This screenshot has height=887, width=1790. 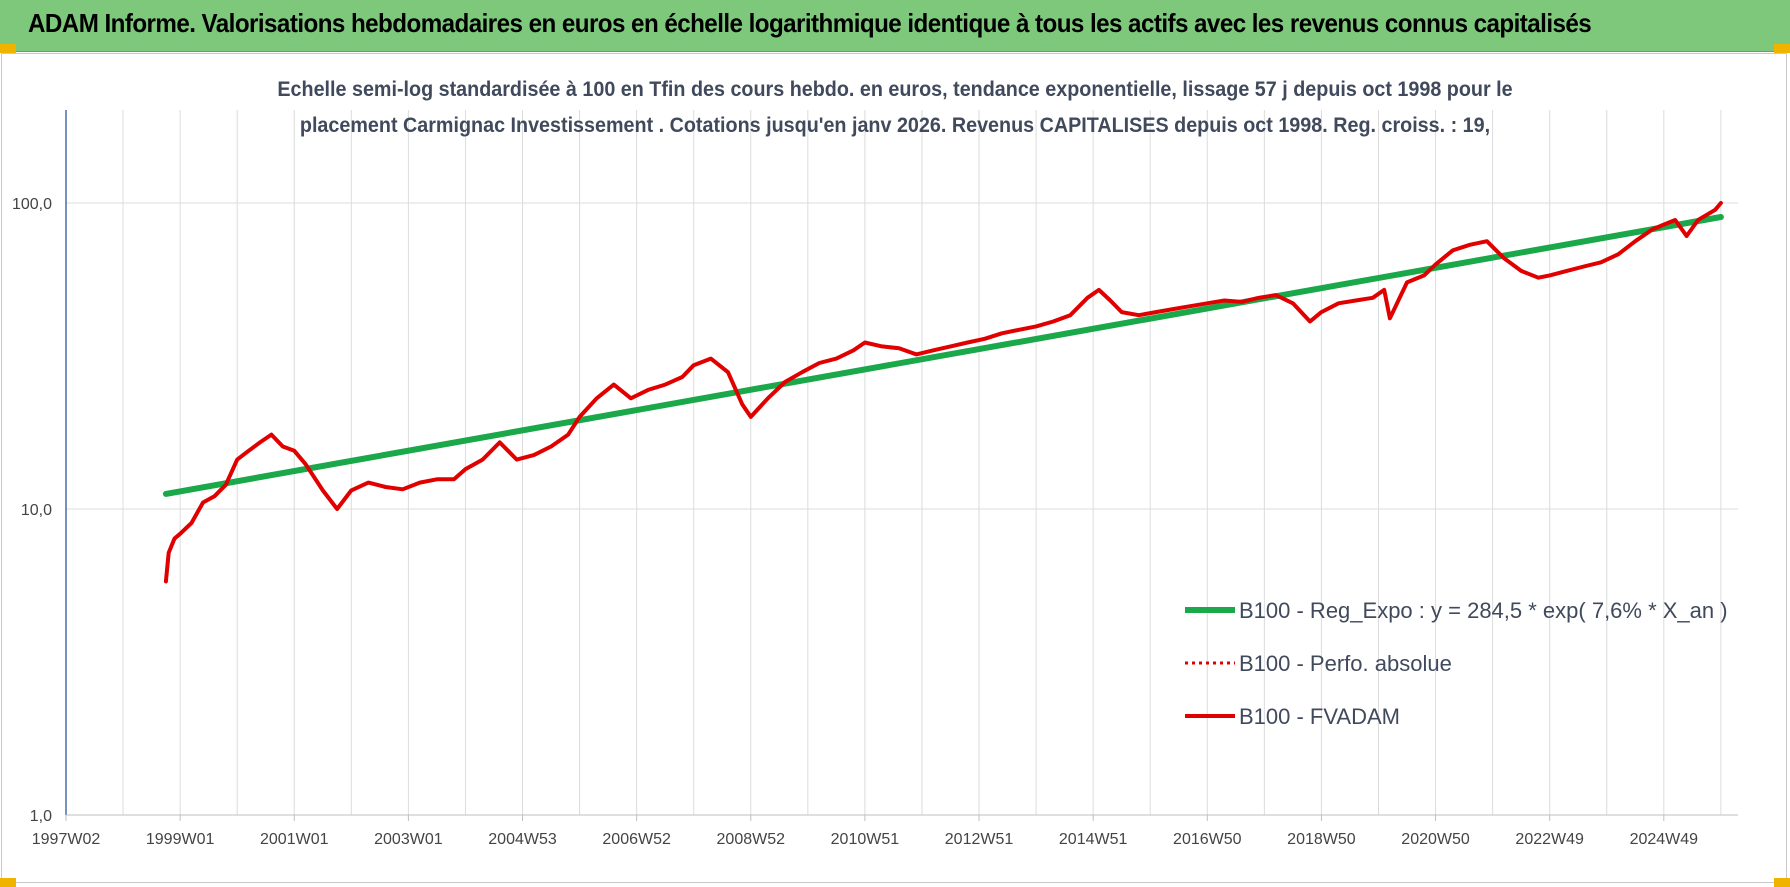 What do you see at coordinates (636, 839) in the screenshot?
I see `x-tick-label: 2006W52` at bounding box center [636, 839].